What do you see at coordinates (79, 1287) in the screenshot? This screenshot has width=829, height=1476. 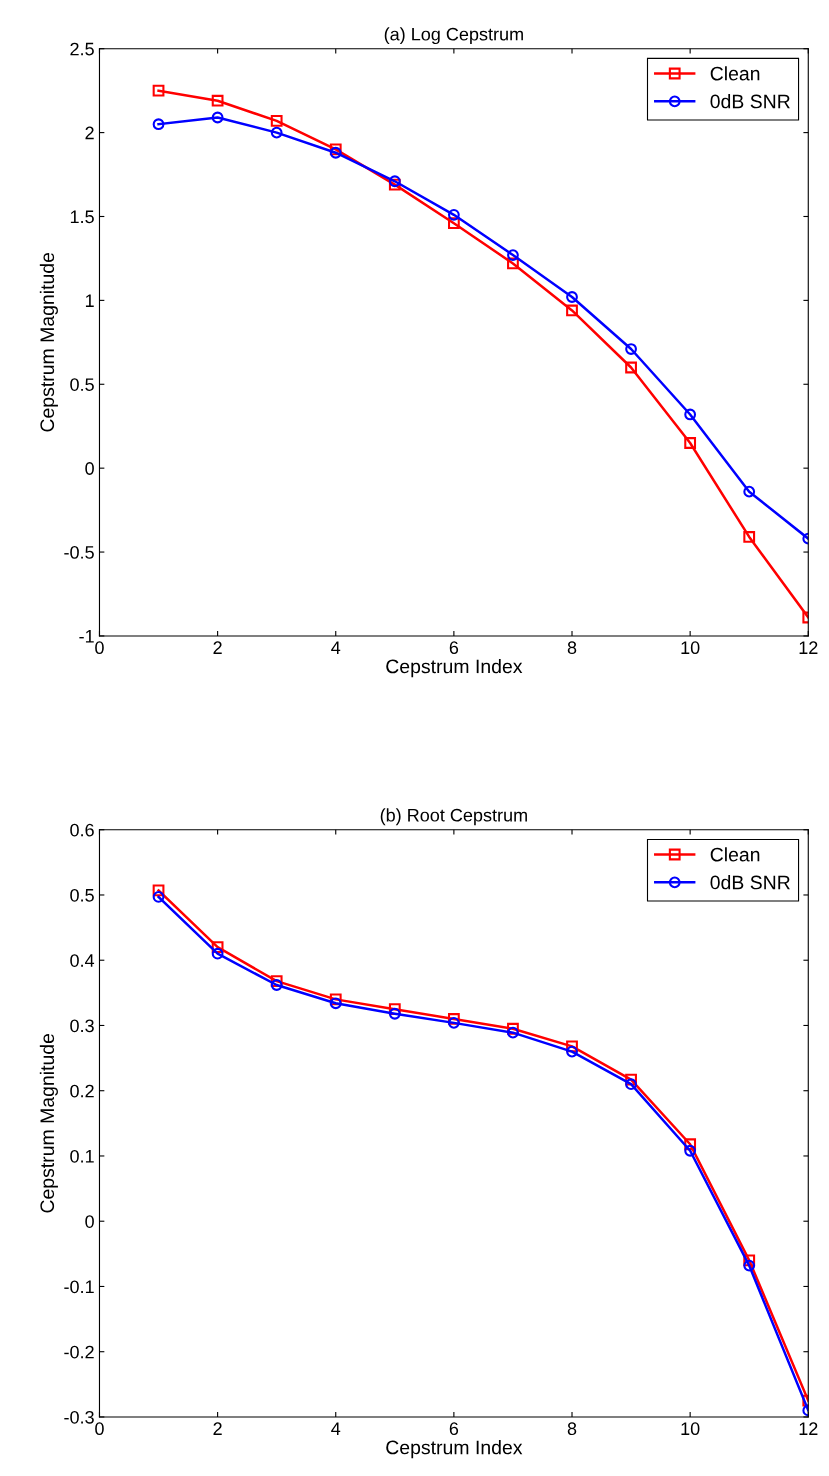 I see `y-tick-label: -0.1` at bounding box center [79, 1287].